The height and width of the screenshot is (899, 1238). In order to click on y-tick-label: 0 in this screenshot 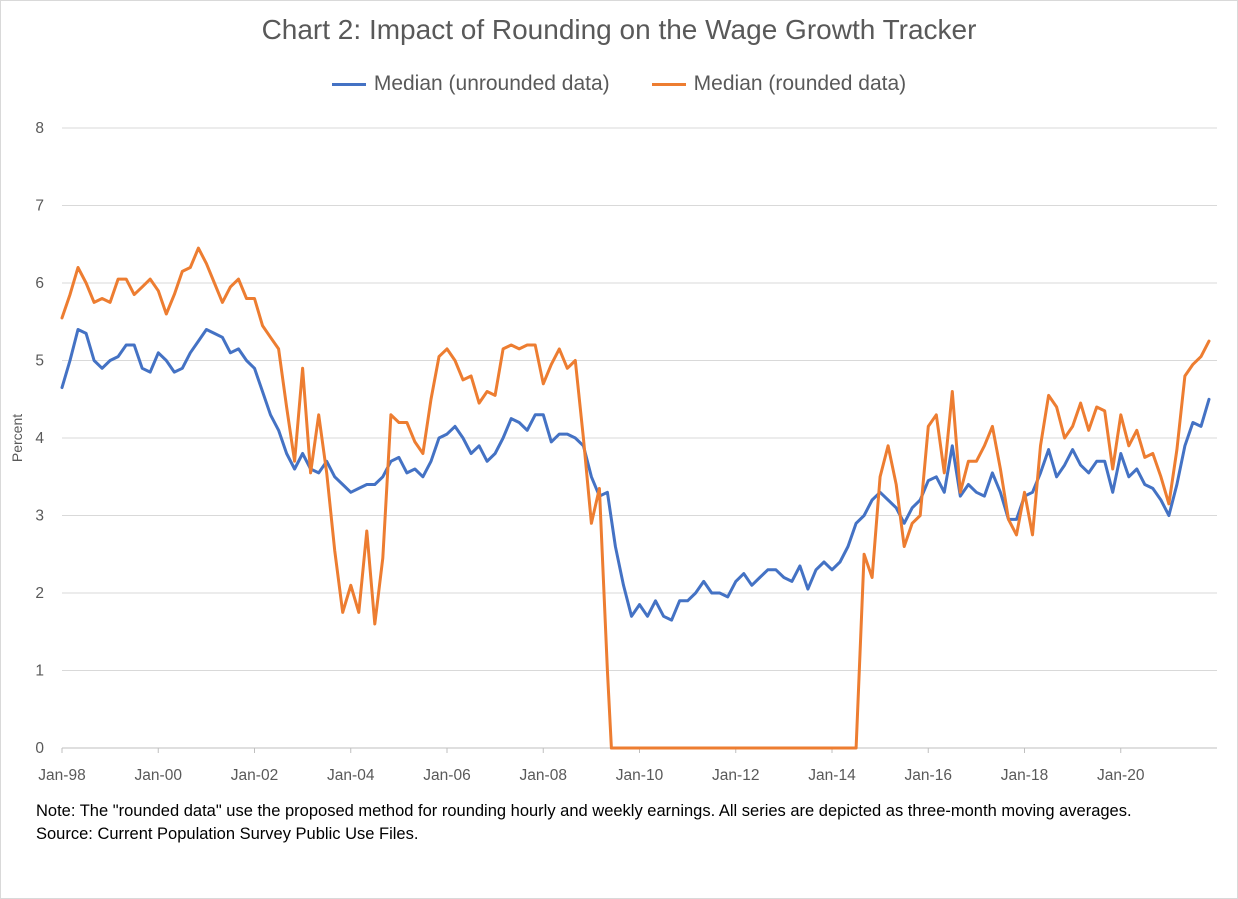, I will do `click(39, 748)`.